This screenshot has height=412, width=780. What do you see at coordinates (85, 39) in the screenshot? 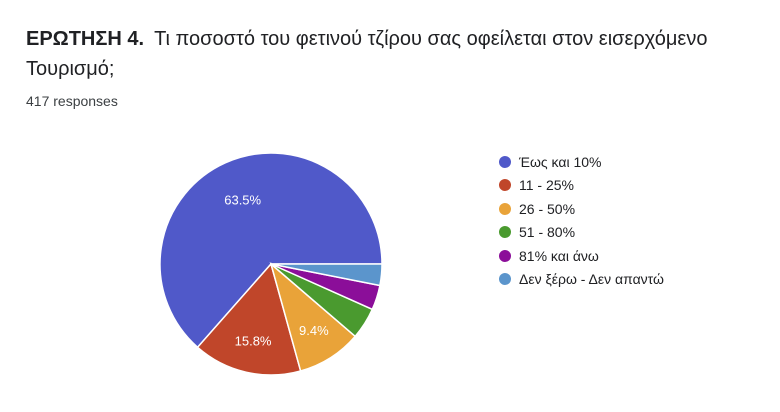
I see `question-number: ΕΡΩΤΗΣΗ 4.` at bounding box center [85, 39].